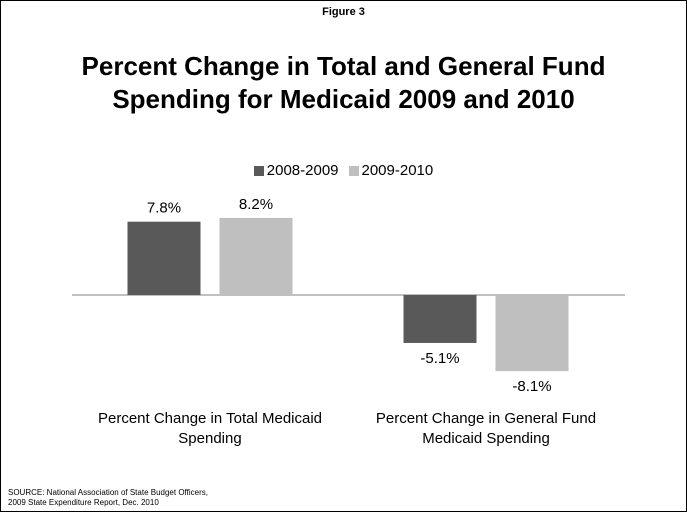 Image resolution: width=687 pixels, height=512 pixels. What do you see at coordinates (209, 438) in the screenshot?
I see `category-label-1-line-2: Spending` at bounding box center [209, 438].